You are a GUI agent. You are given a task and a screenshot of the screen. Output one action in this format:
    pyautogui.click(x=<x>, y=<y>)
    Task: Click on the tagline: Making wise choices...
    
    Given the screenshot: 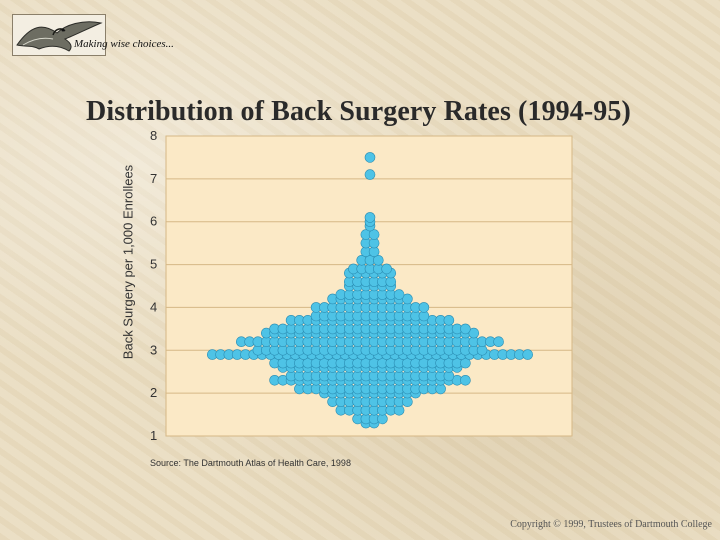 What is the action you would take?
    pyautogui.click(x=124, y=44)
    